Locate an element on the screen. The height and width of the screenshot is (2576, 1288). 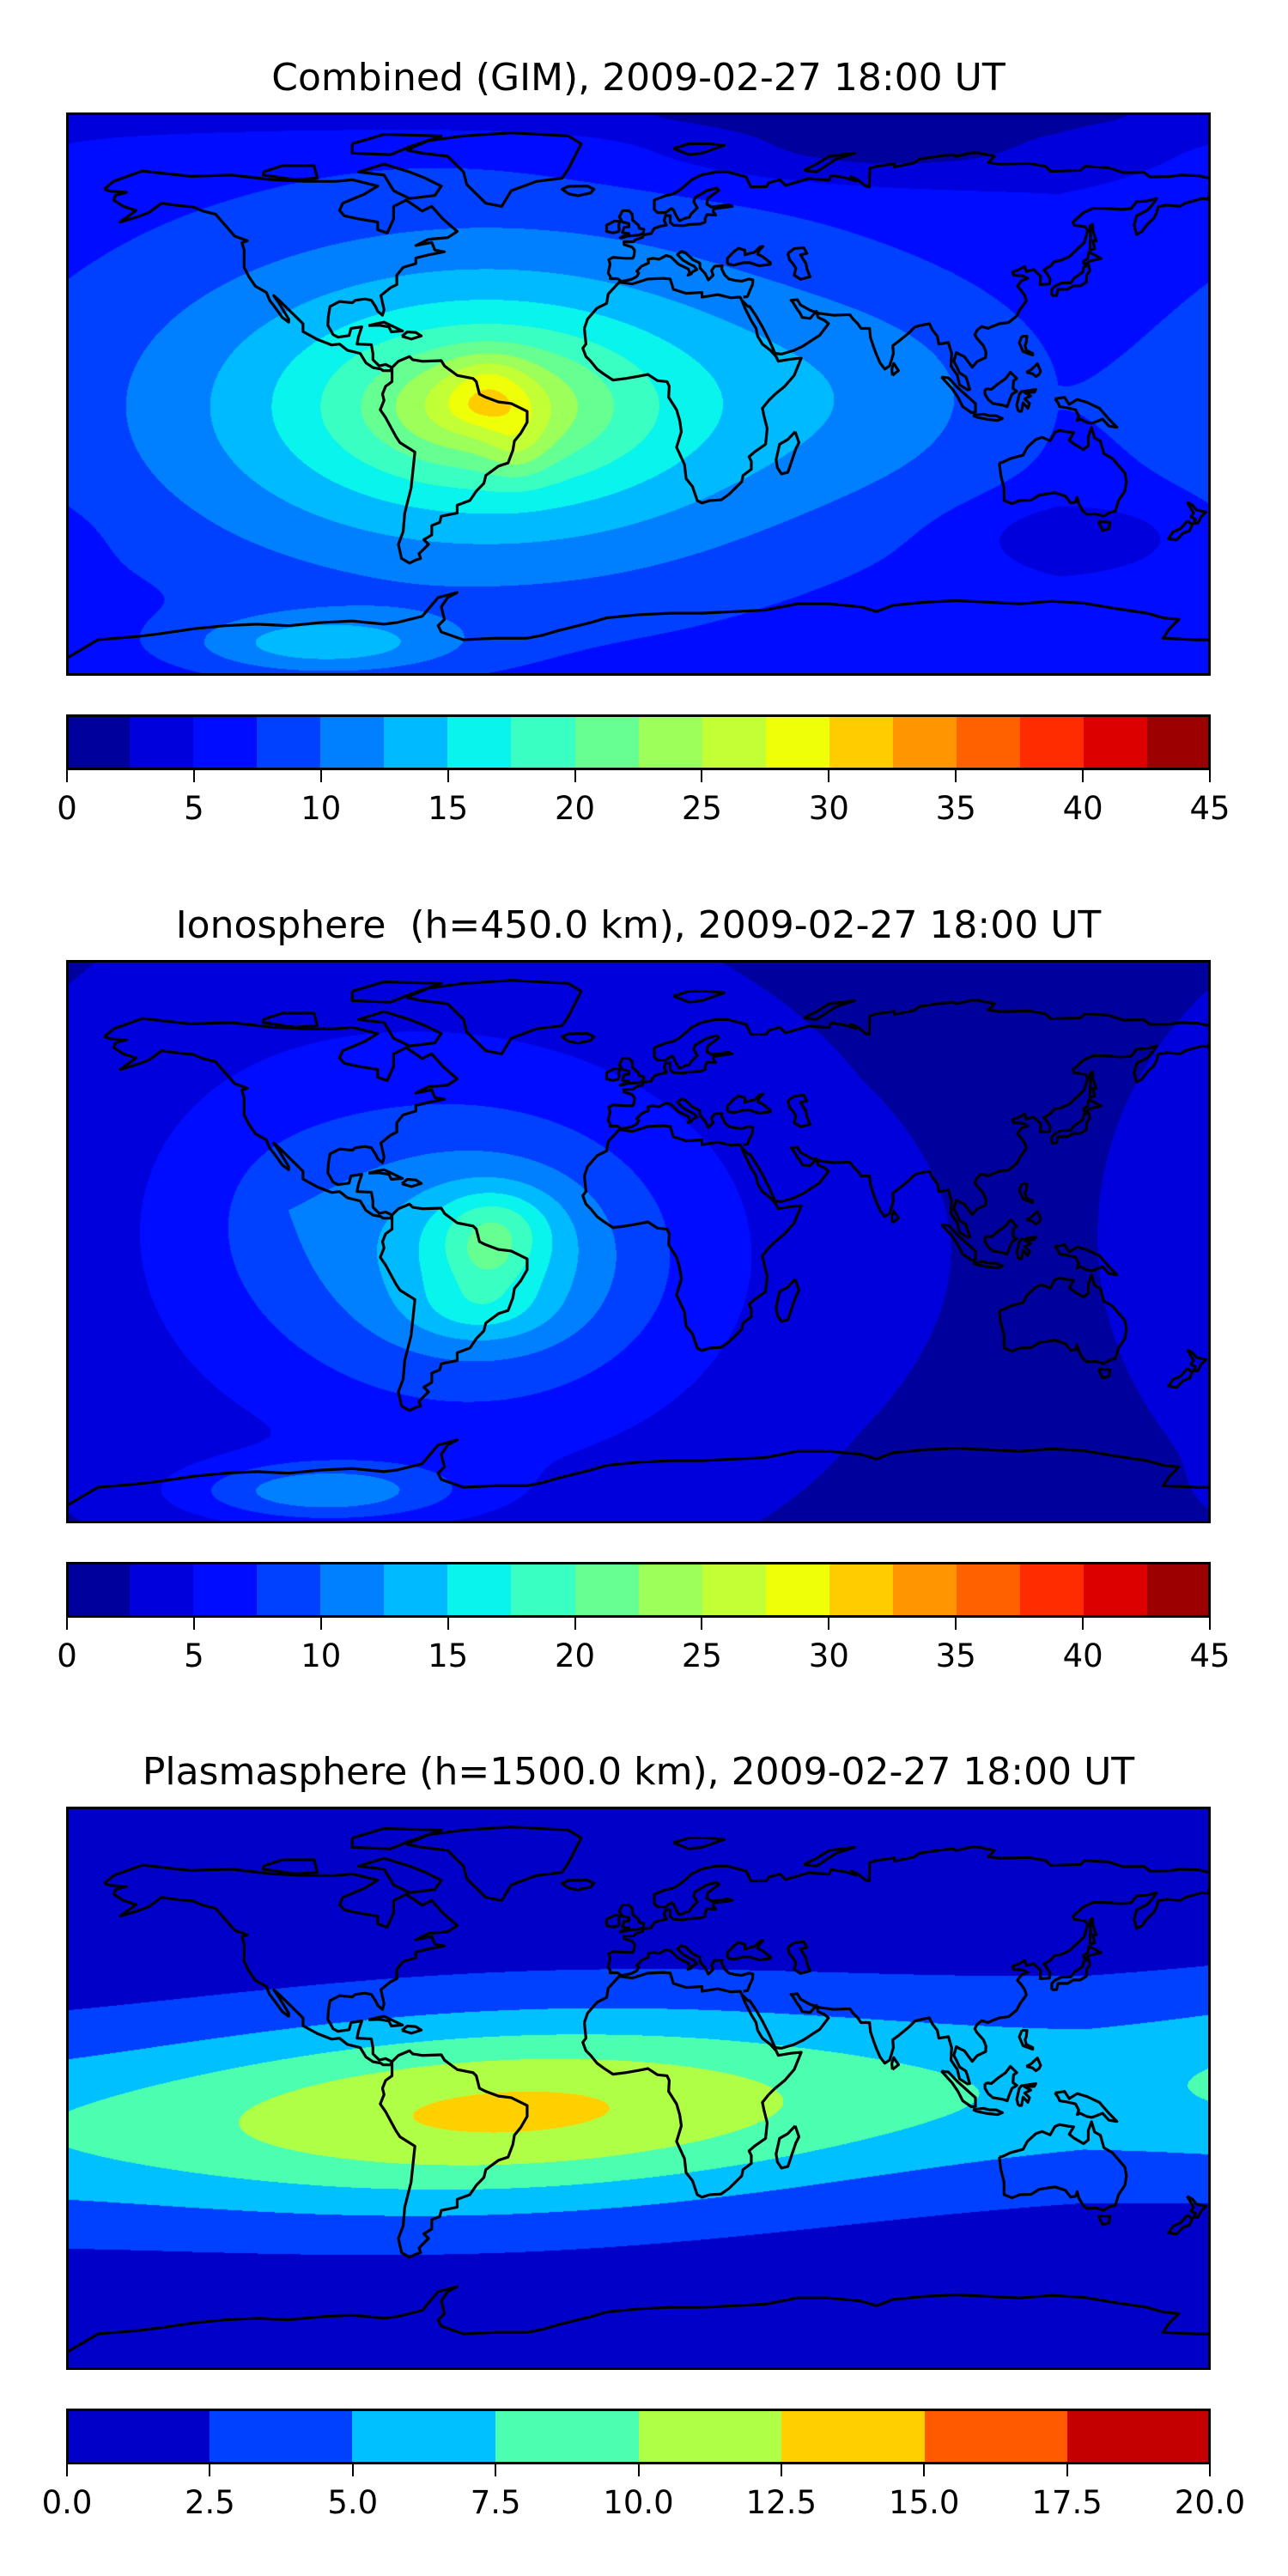
coastline-honshu is located at coordinates (1071, 1127).